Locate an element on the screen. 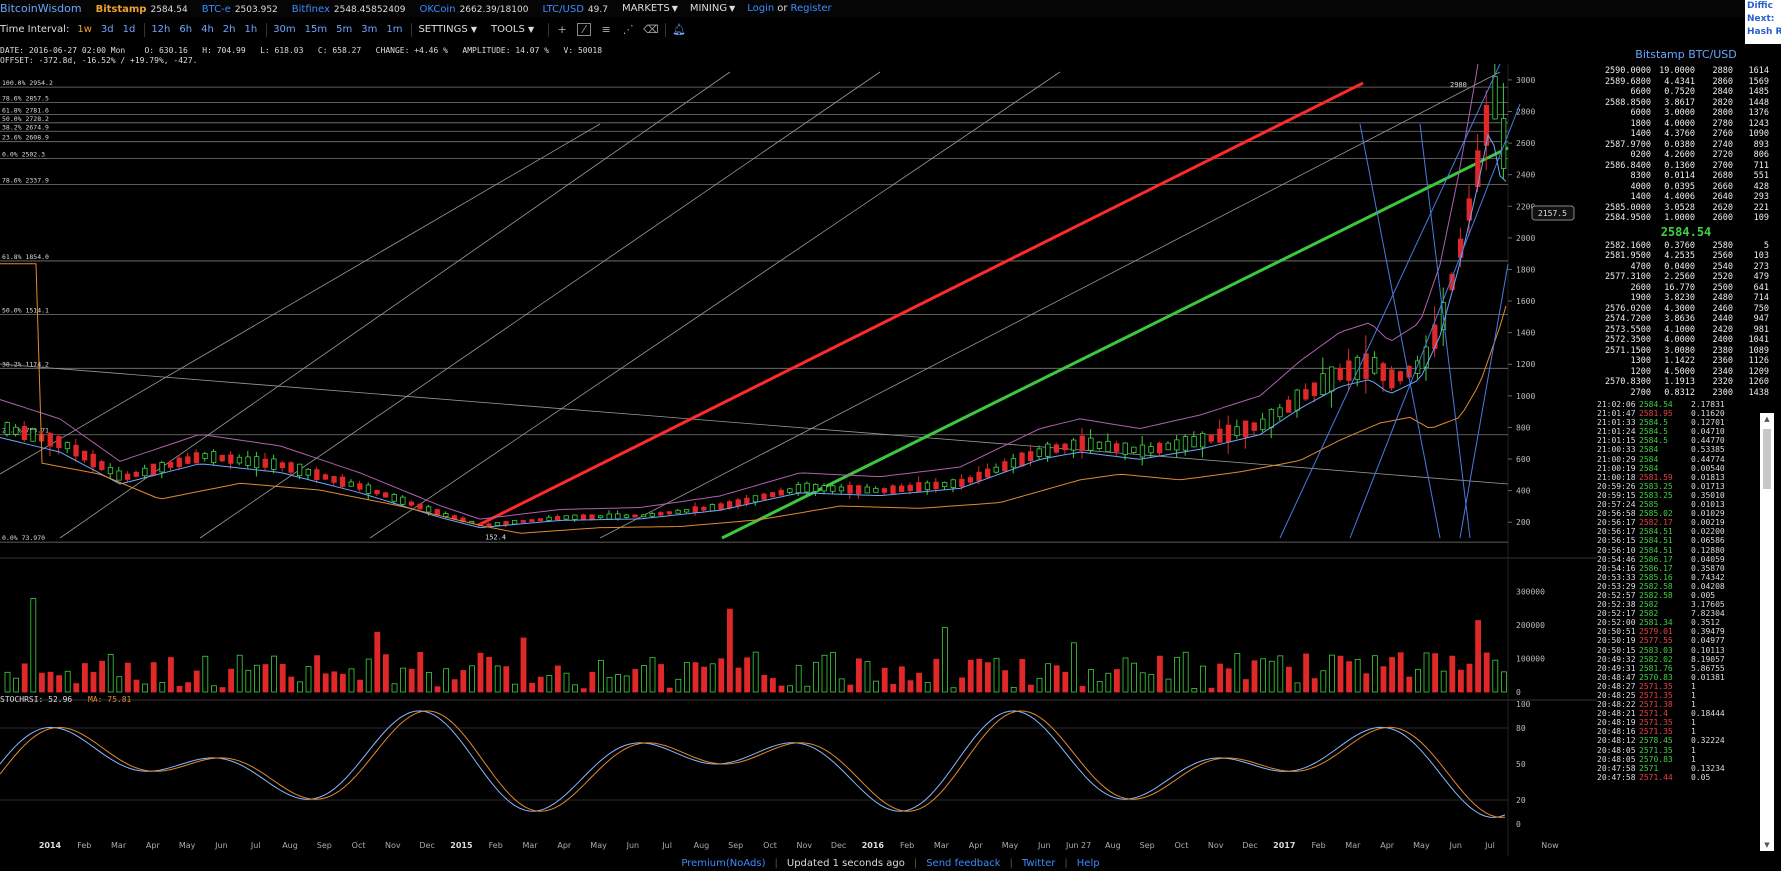  interval-30m: 30m is located at coordinates (284, 29).